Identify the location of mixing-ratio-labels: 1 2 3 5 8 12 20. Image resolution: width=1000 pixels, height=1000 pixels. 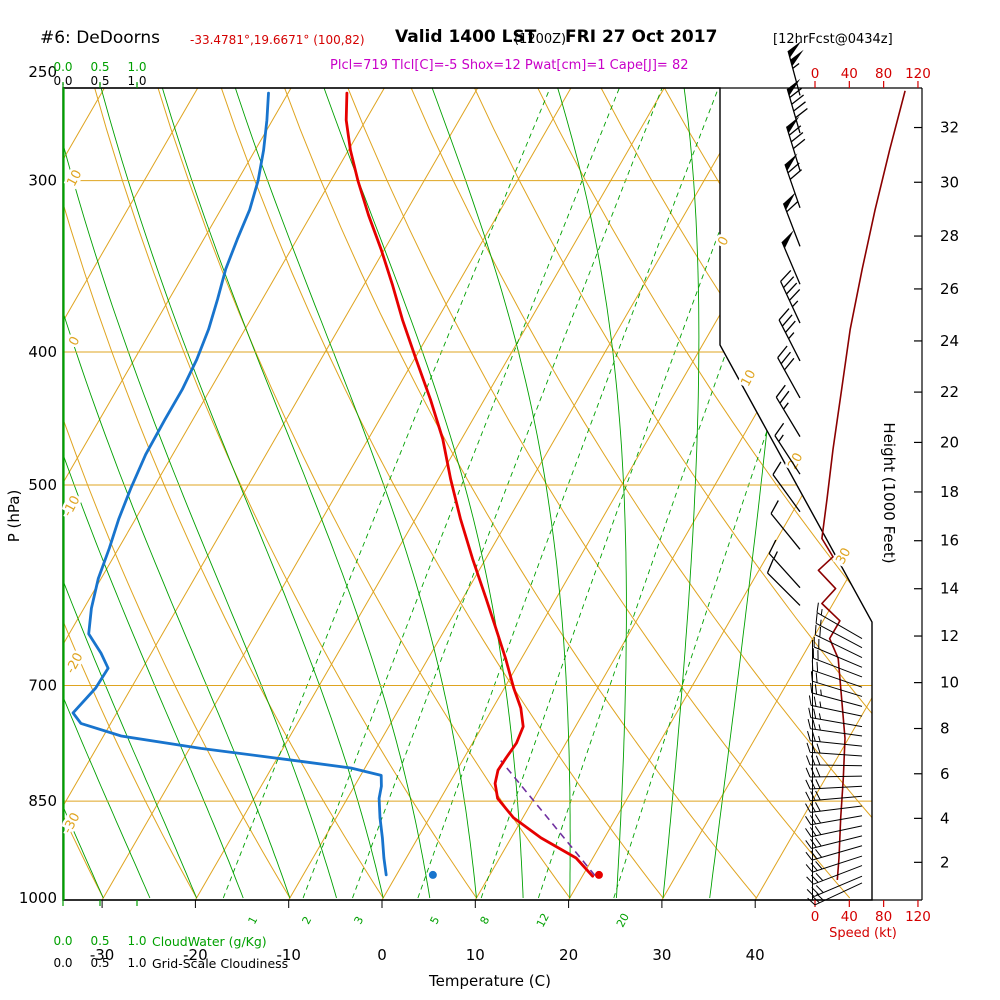
(439, 920).